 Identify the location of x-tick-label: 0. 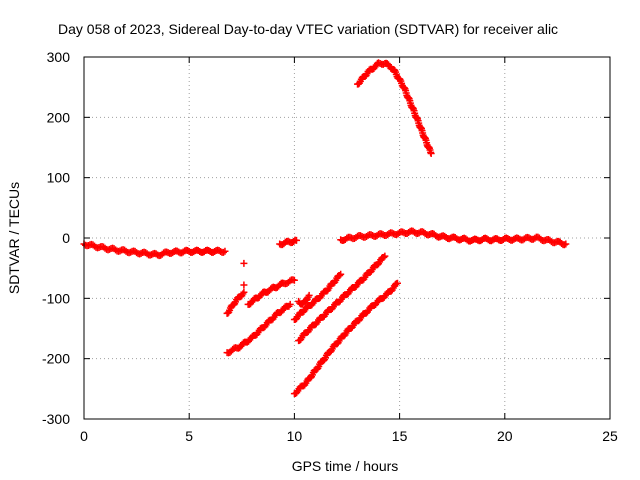
(84, 436).